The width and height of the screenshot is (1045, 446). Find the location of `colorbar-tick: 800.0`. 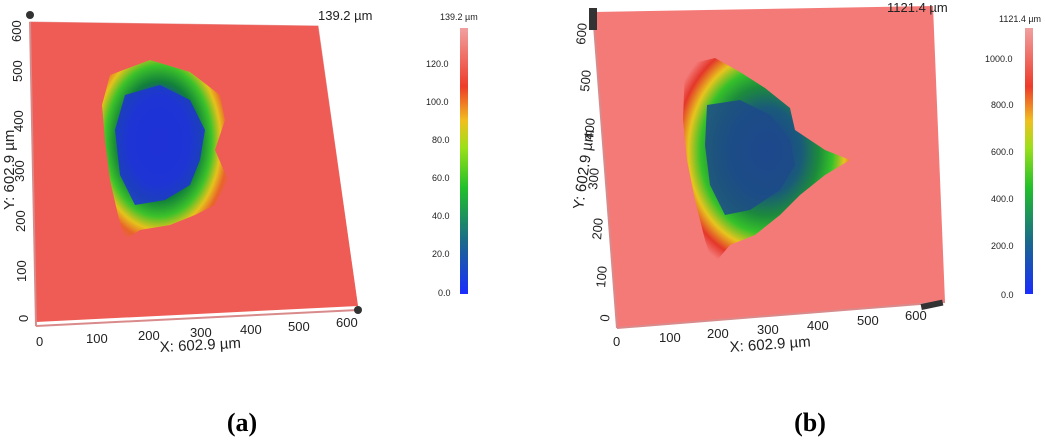

colorbar-tick: 800.0 is located at coordinates (1002, 105).